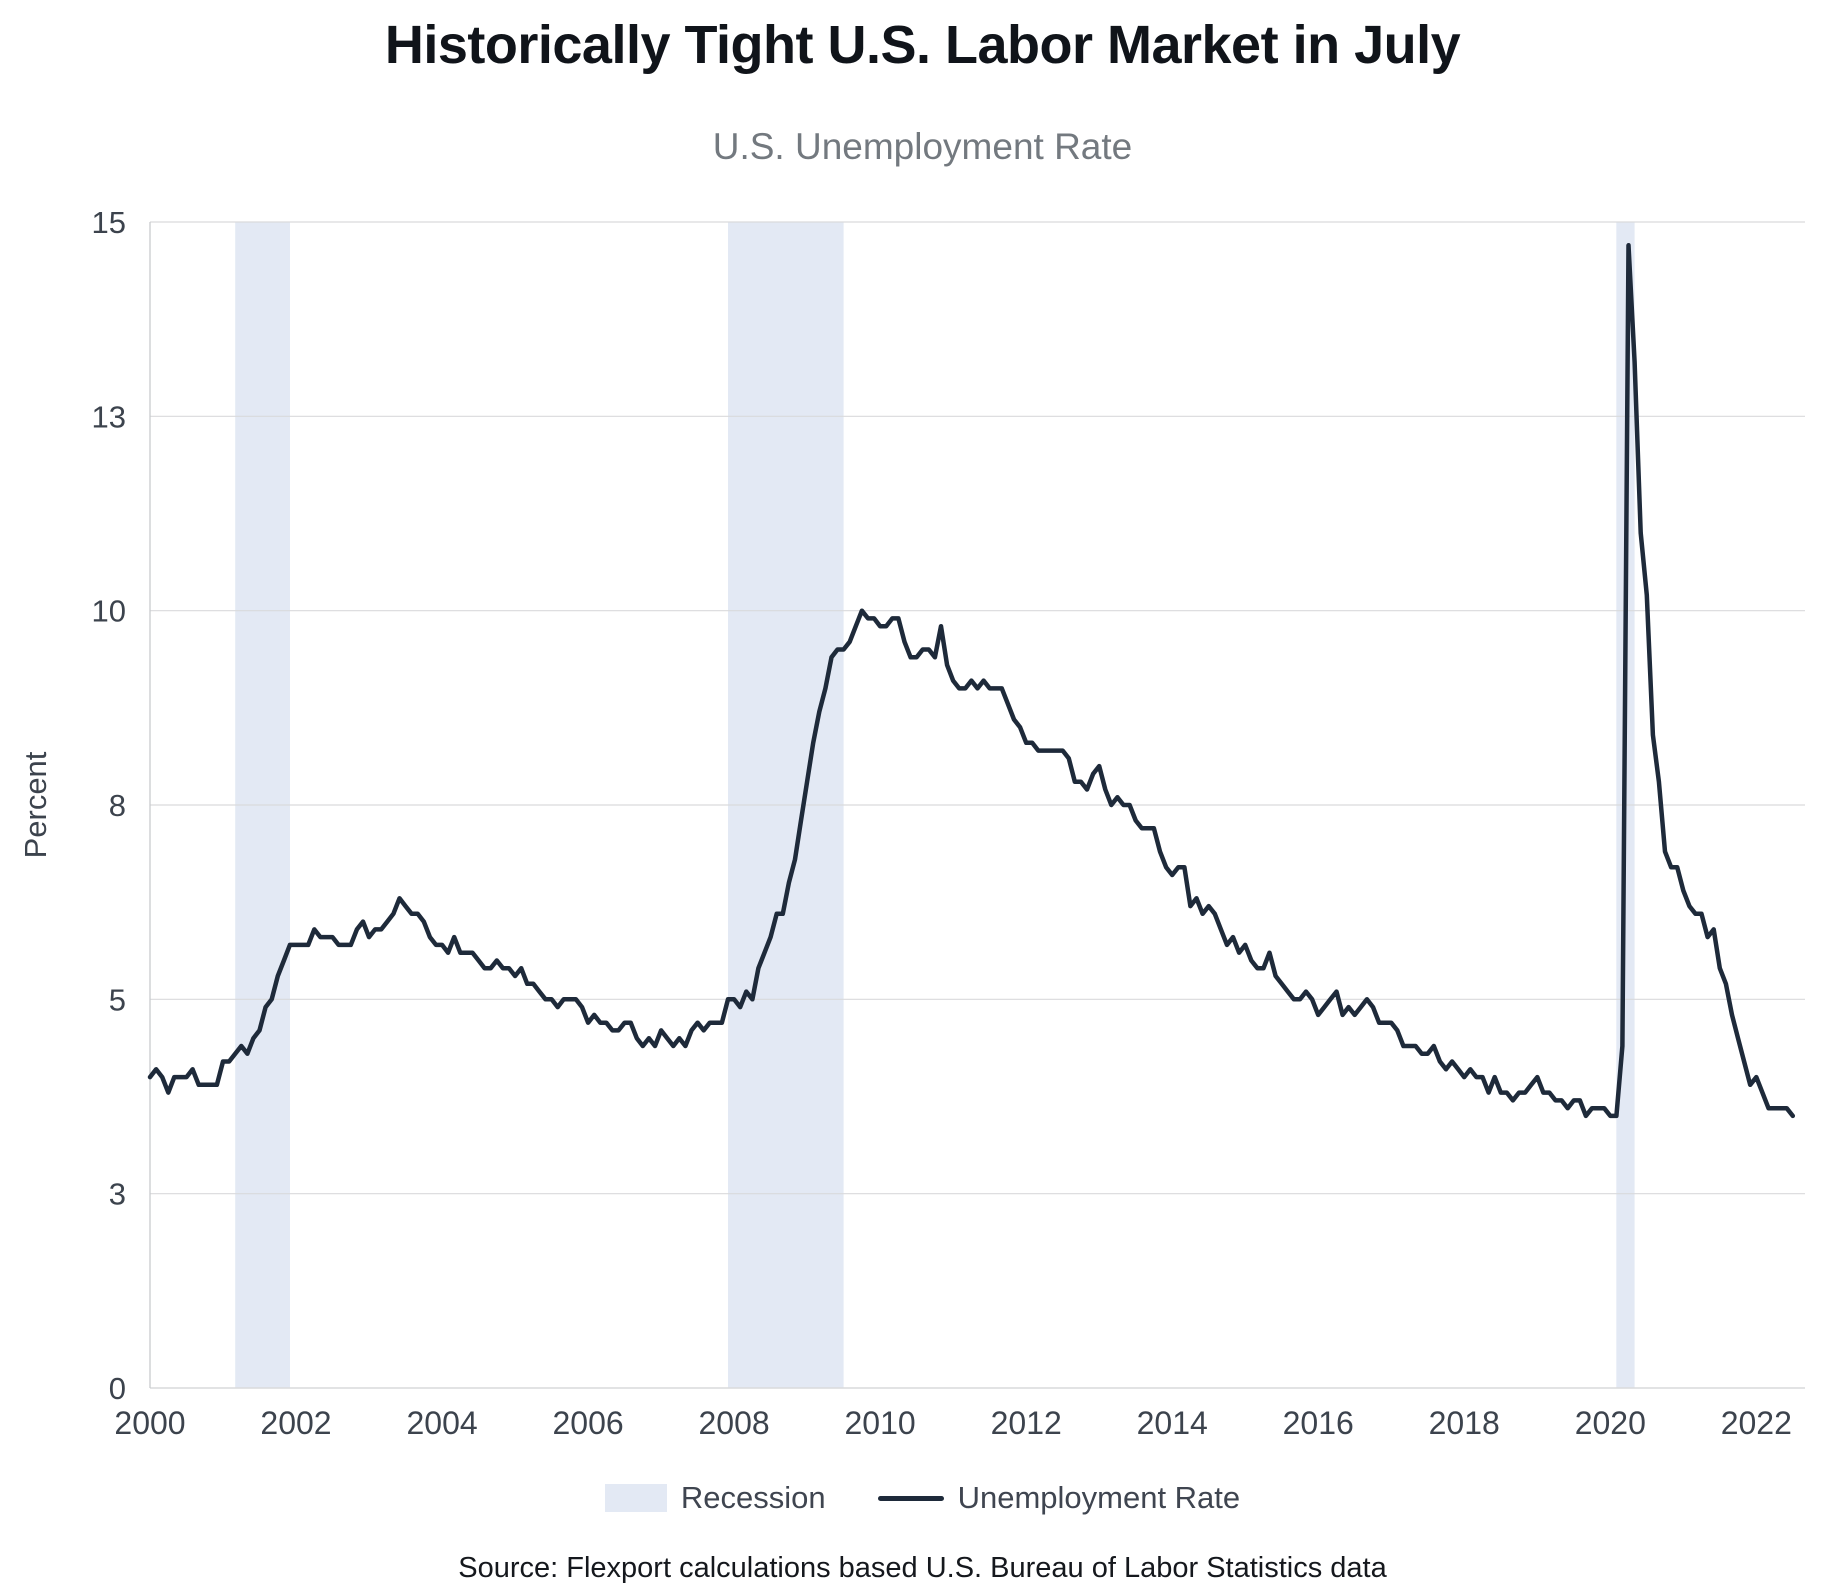 The image size is (1845, 1596). I want to click on x-tick-label: 2016, so click(1318, 1423).